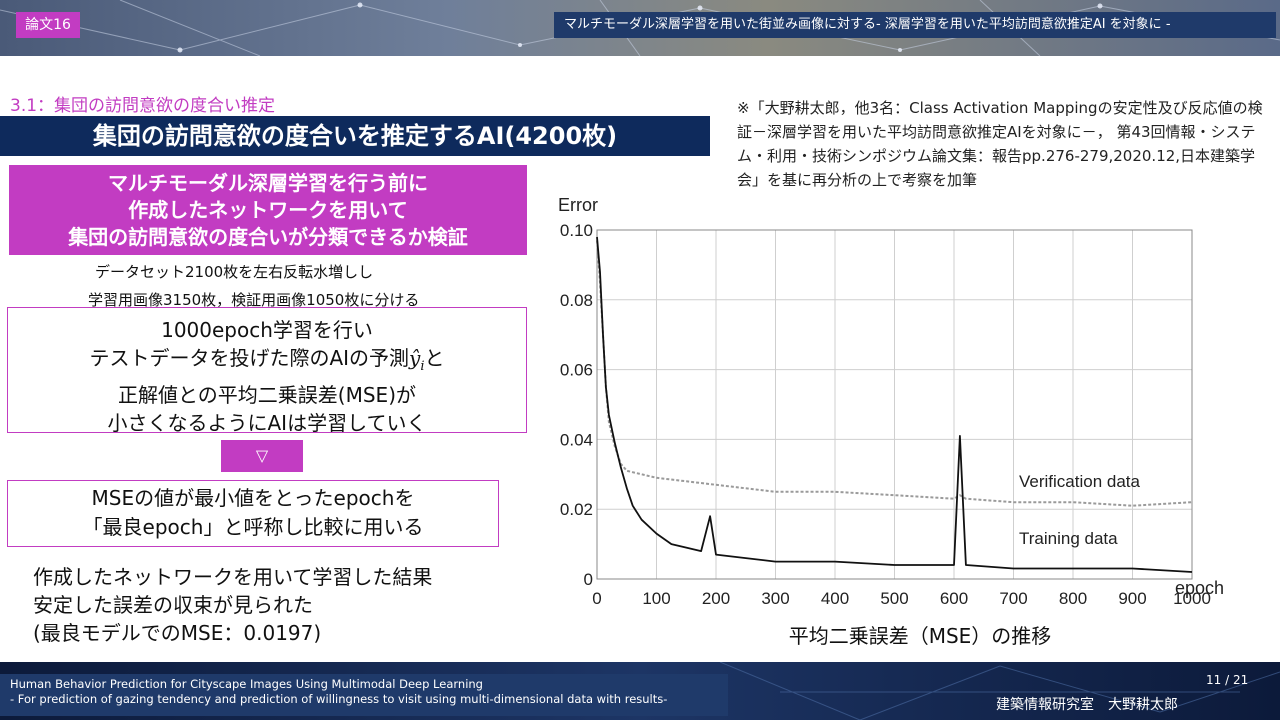 The height and width of the screenshot is (720, 1280). Describe the element at coordinates (1068, 538) in the screenshot. I see `legend-training: Training data` at that location.